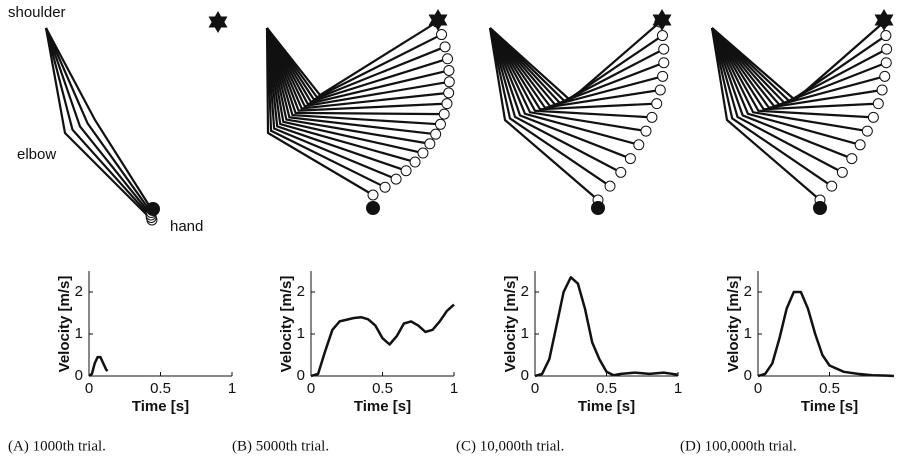 The height and width of the screenshot is (462, 897). What do you see at coordinates (36, 154) in the screenshot?
I see `elbow-label: elbow` at bounding box center [36, 154].